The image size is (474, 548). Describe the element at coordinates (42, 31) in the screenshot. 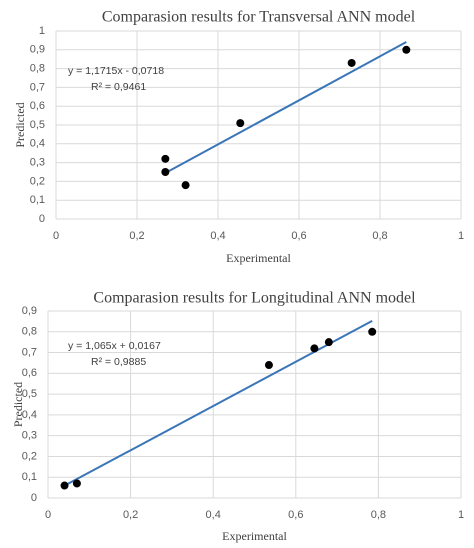

I see `y-tick-label: 1` at that location.